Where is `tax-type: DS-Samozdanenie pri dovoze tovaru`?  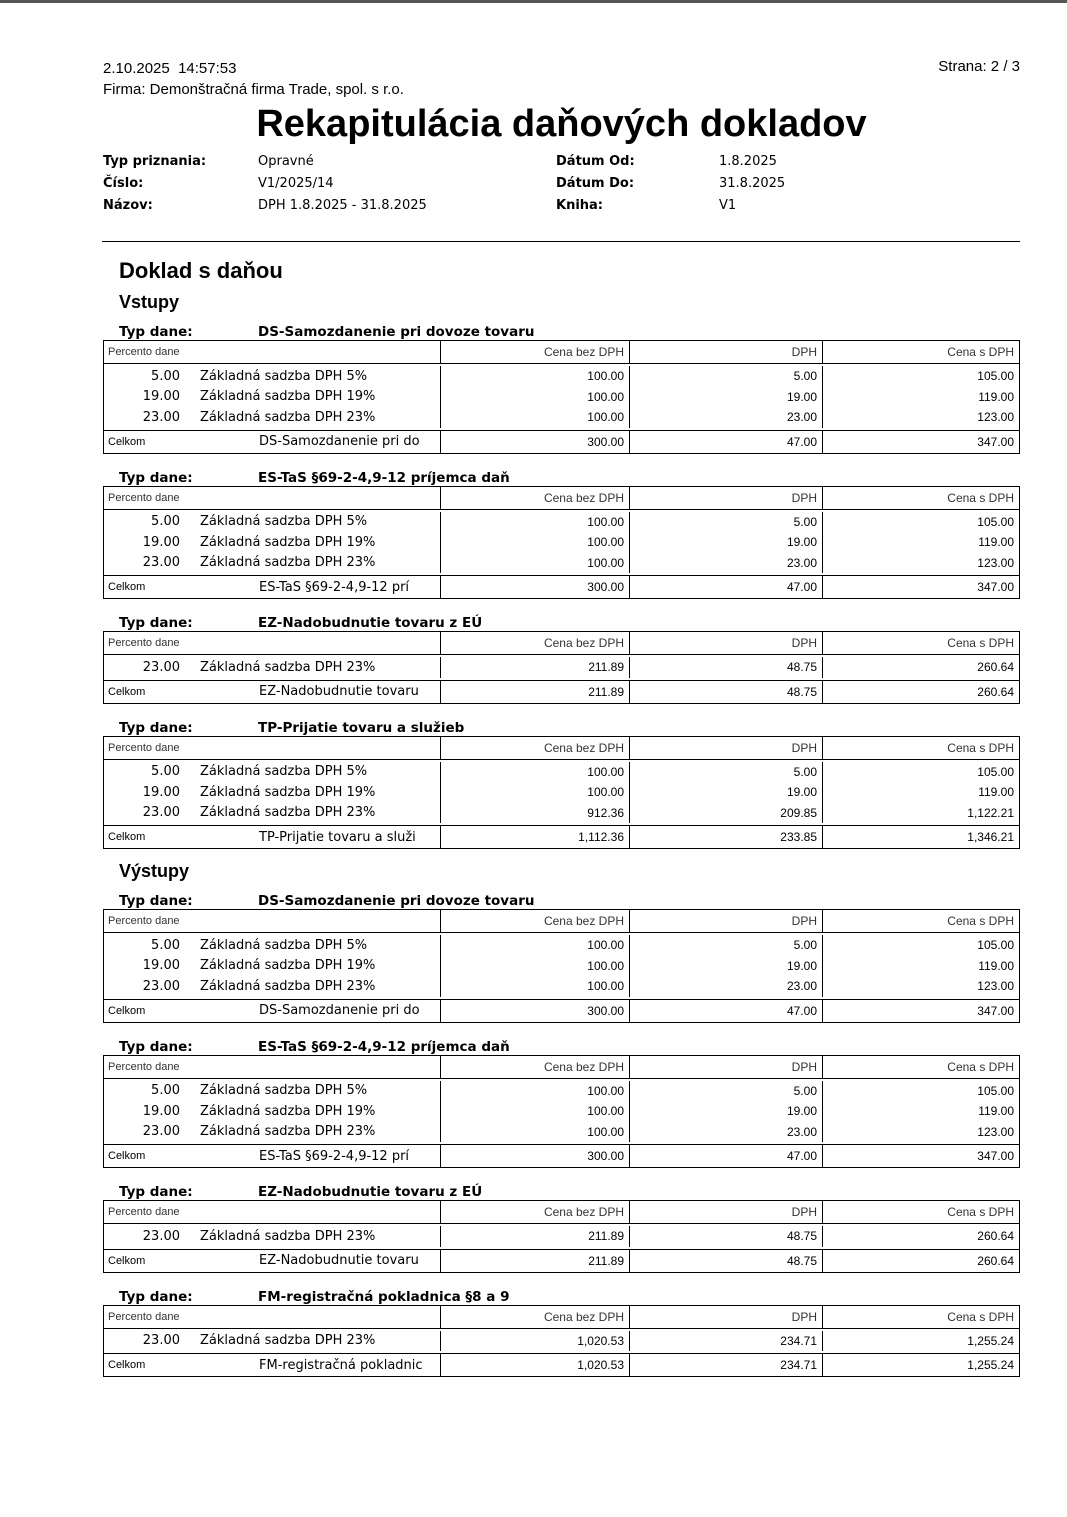 tax-type: DS-Samozdanenie pri dovoze tovaru is located at coordinates (396, 901).